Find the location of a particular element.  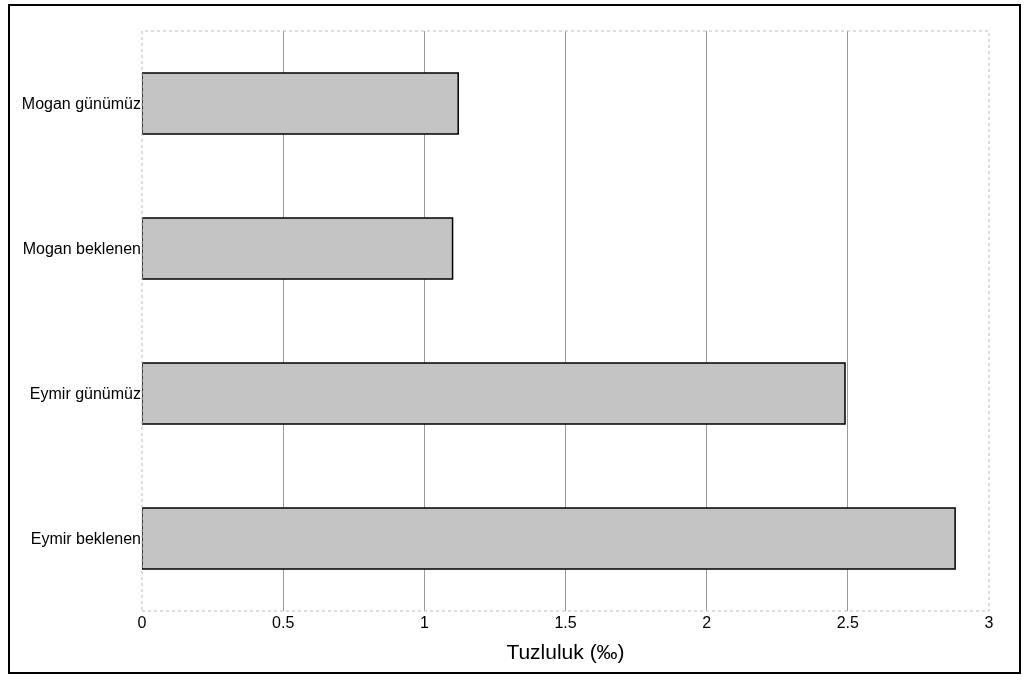

x-tick-label: 3 is located at coordinates (989, 622).